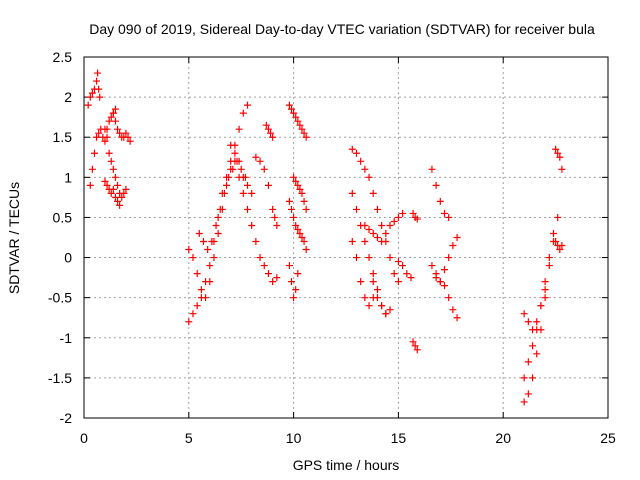  I want to click on y-tick-label: 1, so click(68, 177).